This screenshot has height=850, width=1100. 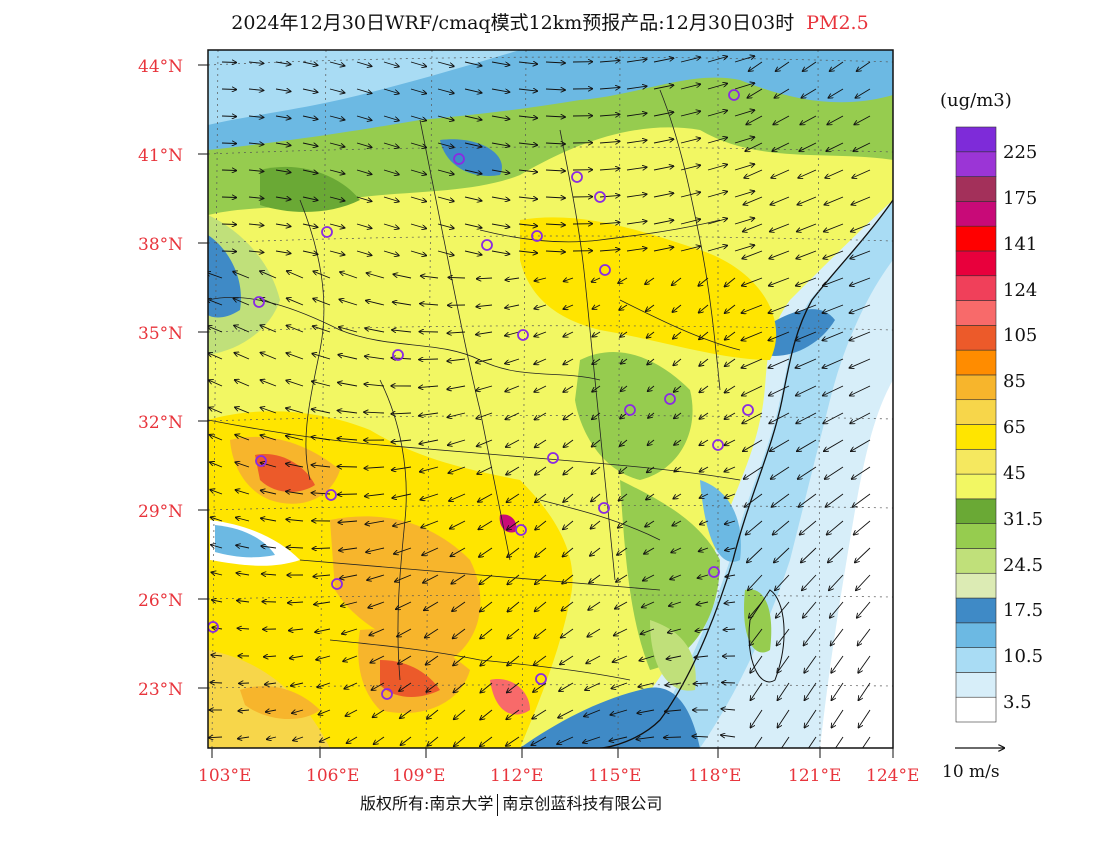 What do you see at coordinates (976, 214) in the screenshot?
I see `legend-color-bin` at bounding box center [976, 214].